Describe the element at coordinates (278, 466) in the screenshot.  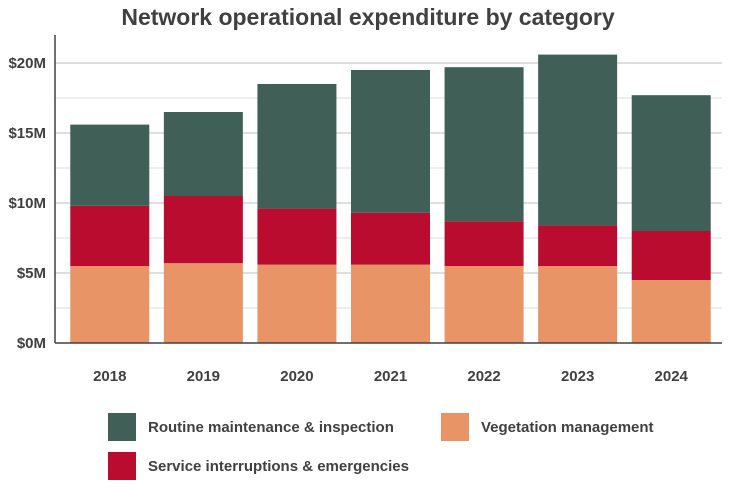
I see `legend-label-service: Service interruptions & emergencies` at that location.